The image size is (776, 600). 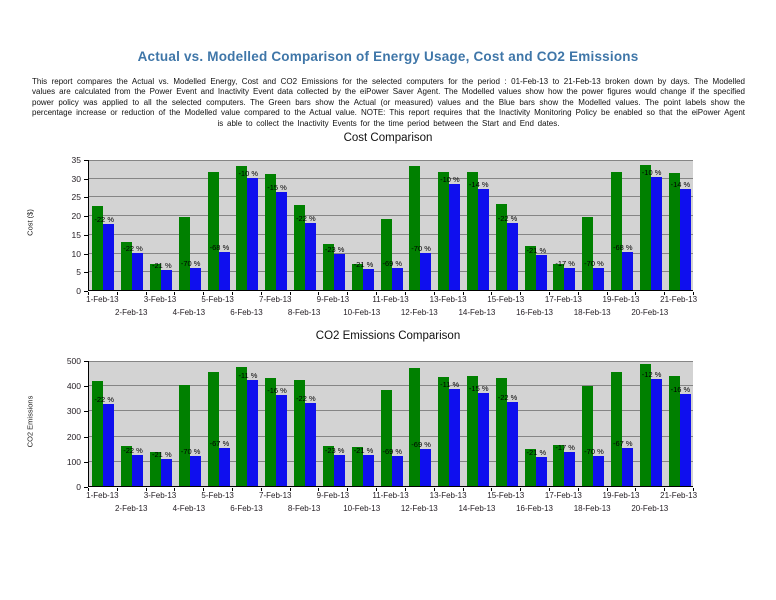 What do you see at coordinates (76, 234) in the screenshot?
I see `y-tick-label: 15` at bounding box center [76, 234].